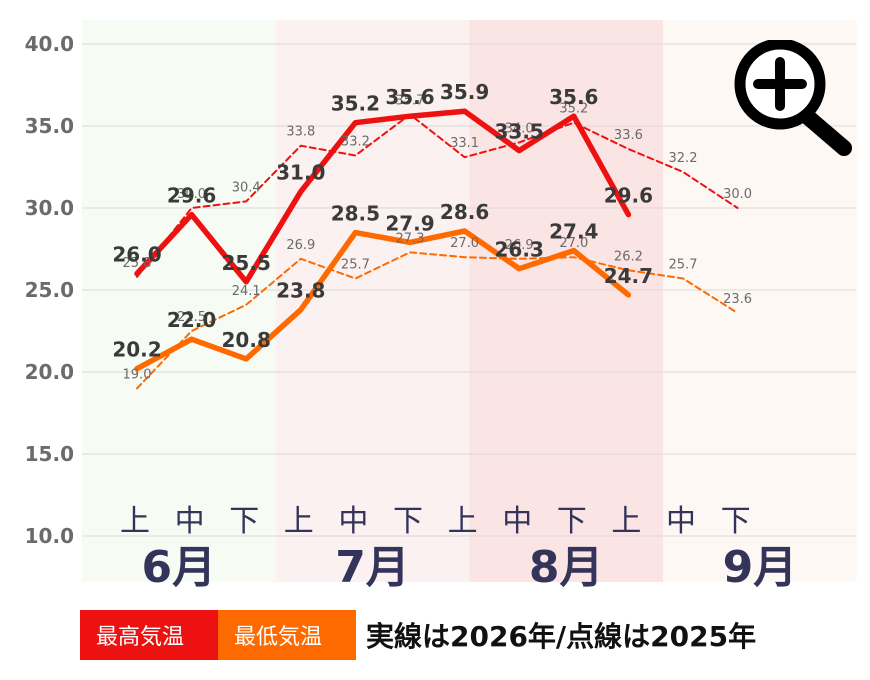 The height and width of the screenshot is (680, 870). Describe the element at coordinates (410, 238) in the screenshot. I see `data-label-2025: 27.3` at that location.